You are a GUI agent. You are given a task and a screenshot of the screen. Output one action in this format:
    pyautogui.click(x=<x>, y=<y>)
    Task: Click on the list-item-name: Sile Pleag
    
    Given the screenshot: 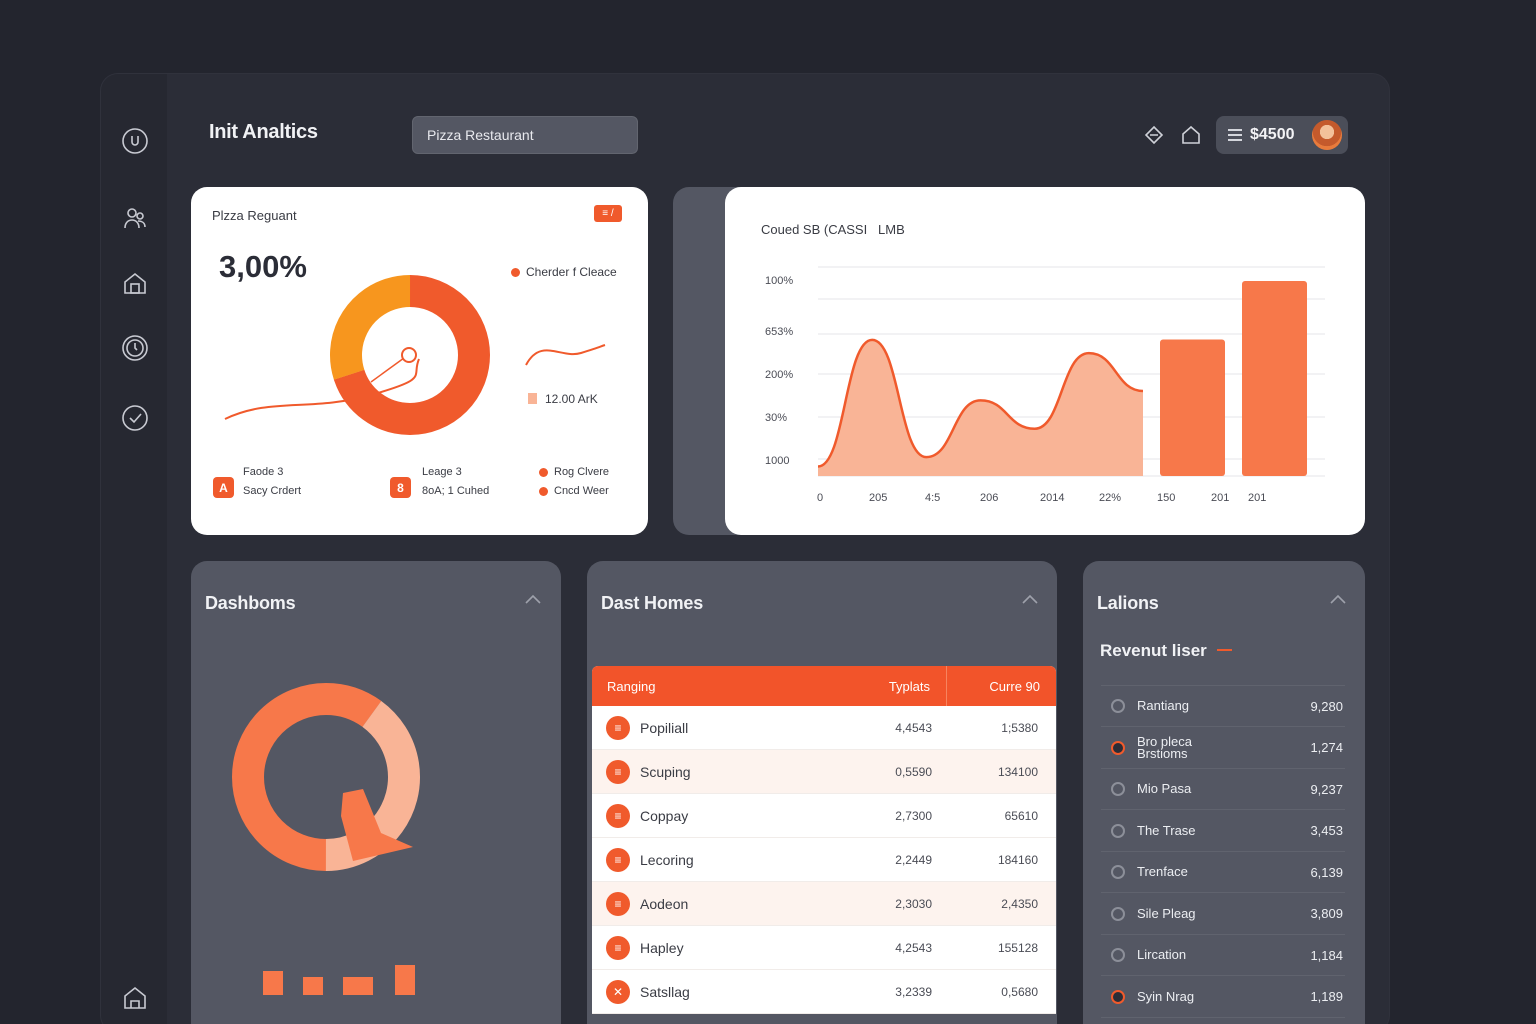 What is the action you would take?
    pyautogui.click(x=1166, y=913)
    